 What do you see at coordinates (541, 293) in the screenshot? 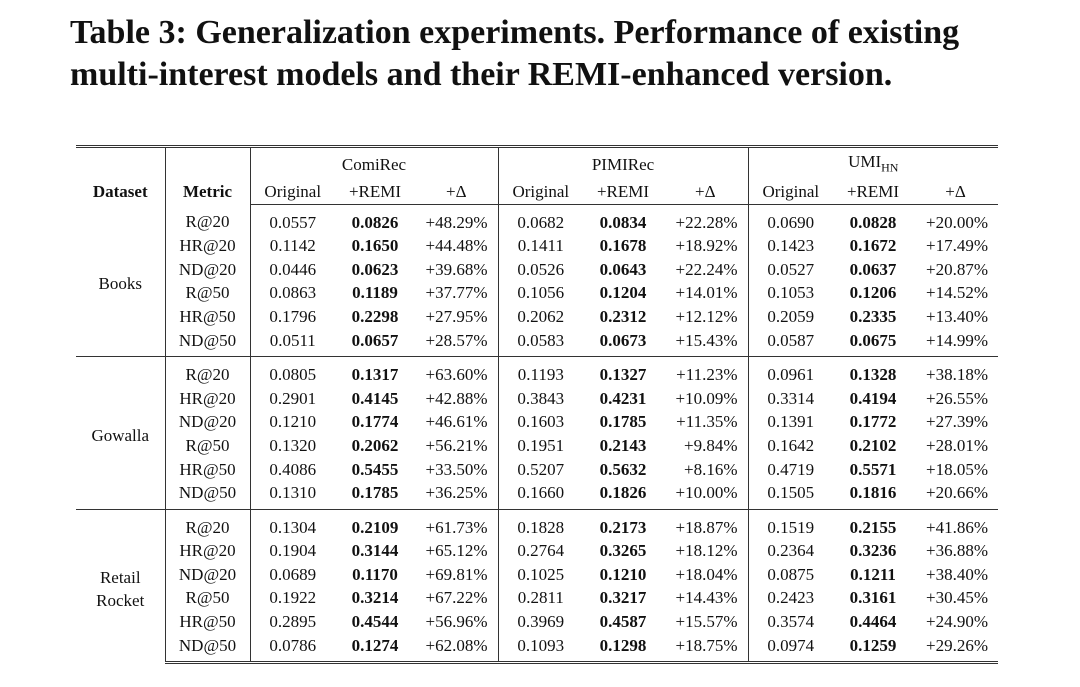
I see `value-cell: 0.1056` at bounding box center [541, 293].